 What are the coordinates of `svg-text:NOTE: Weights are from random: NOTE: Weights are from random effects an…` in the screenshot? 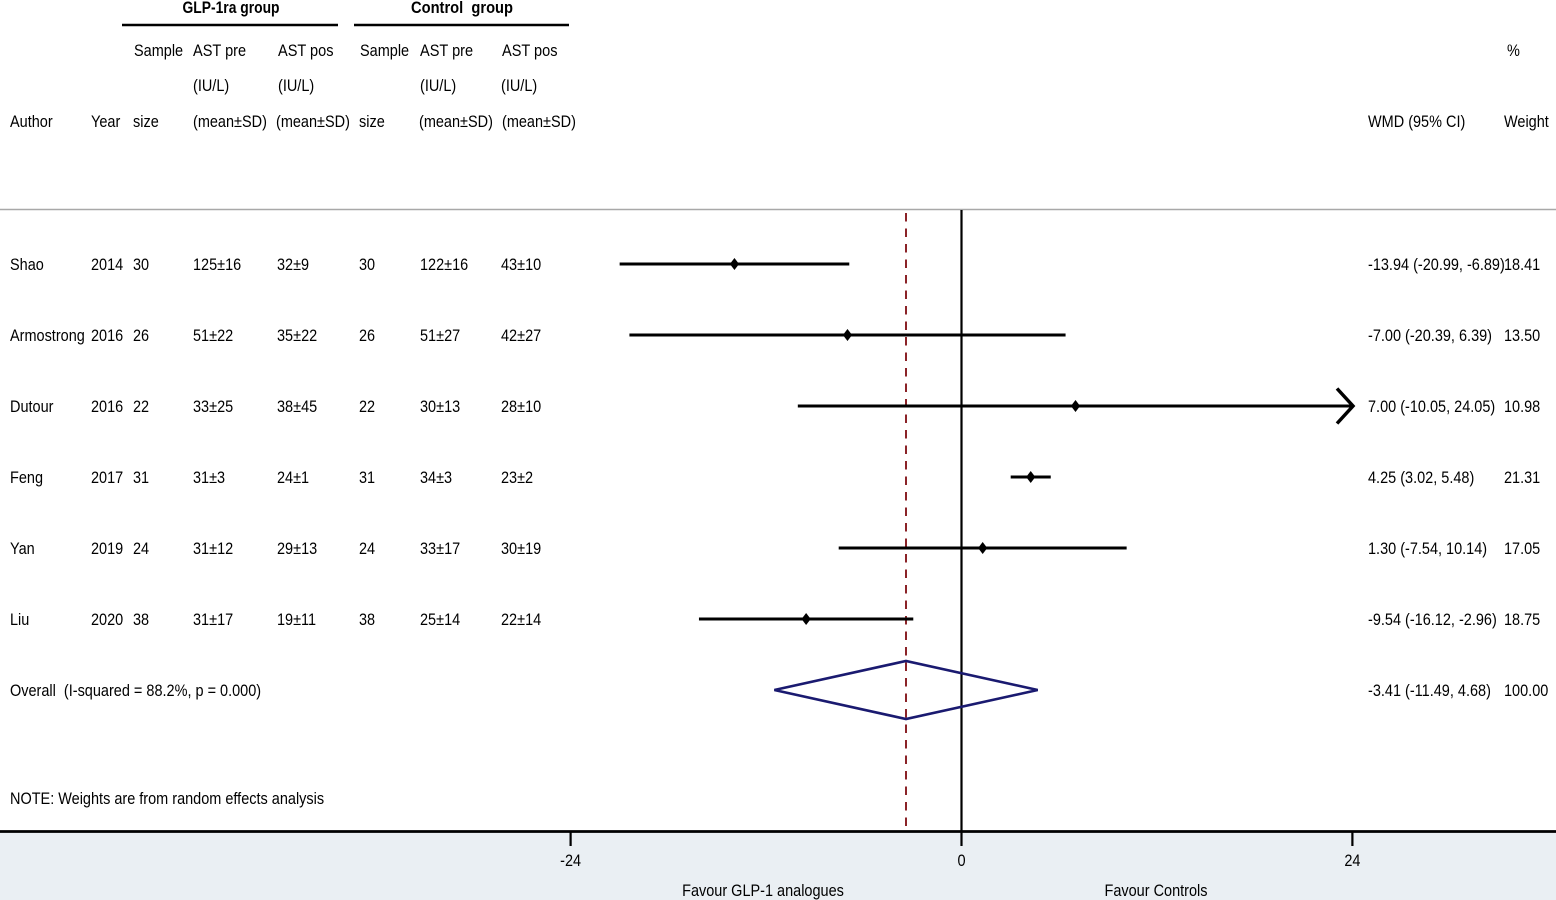 It's located at (167, 799).